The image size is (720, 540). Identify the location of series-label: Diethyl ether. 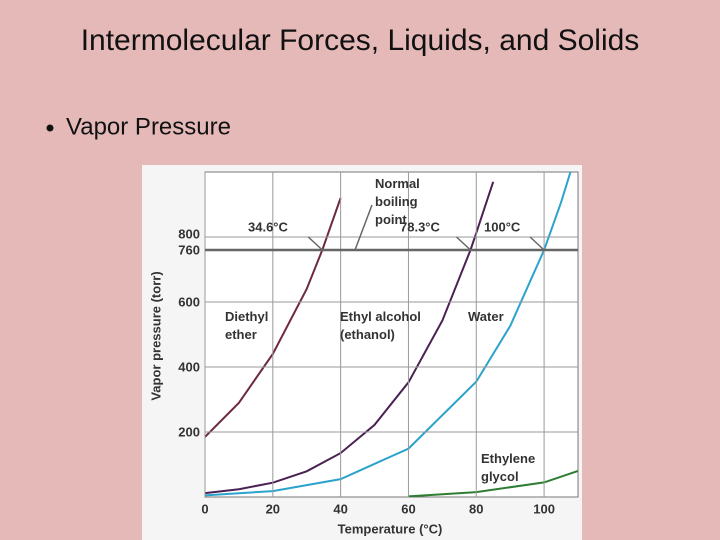
(246, 325).